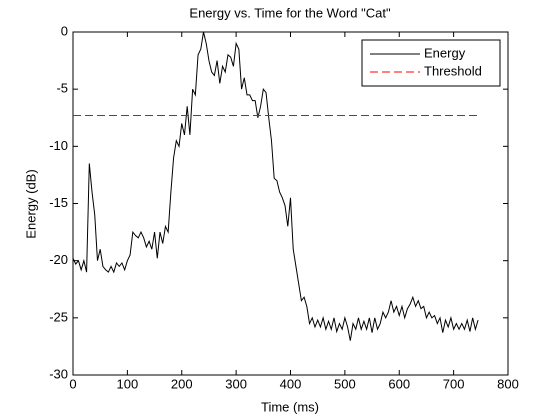 The image size is (560, 420). What do you see at coordinates (236, 383) in the screenshot?
I see `x-tick-label: 300` at bounding box center [236, 383].